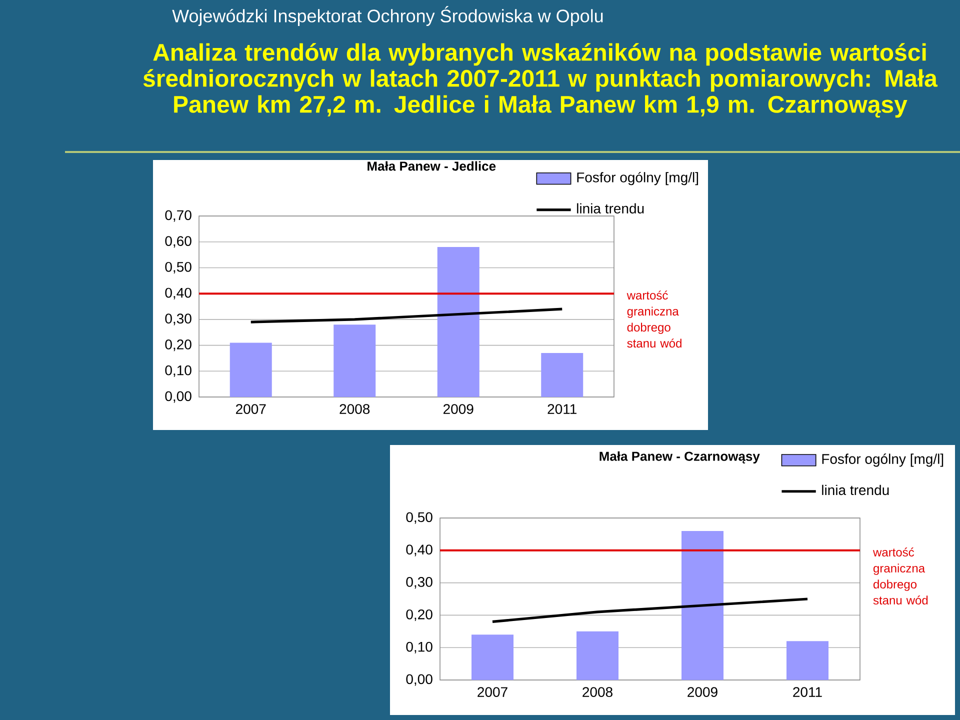 The width and height of the screenshot is (960, 720). Describe the element at coordinates (432, 166) in the screenshot. I see `chart-title: Mała Panew - Jedlice` at that location.